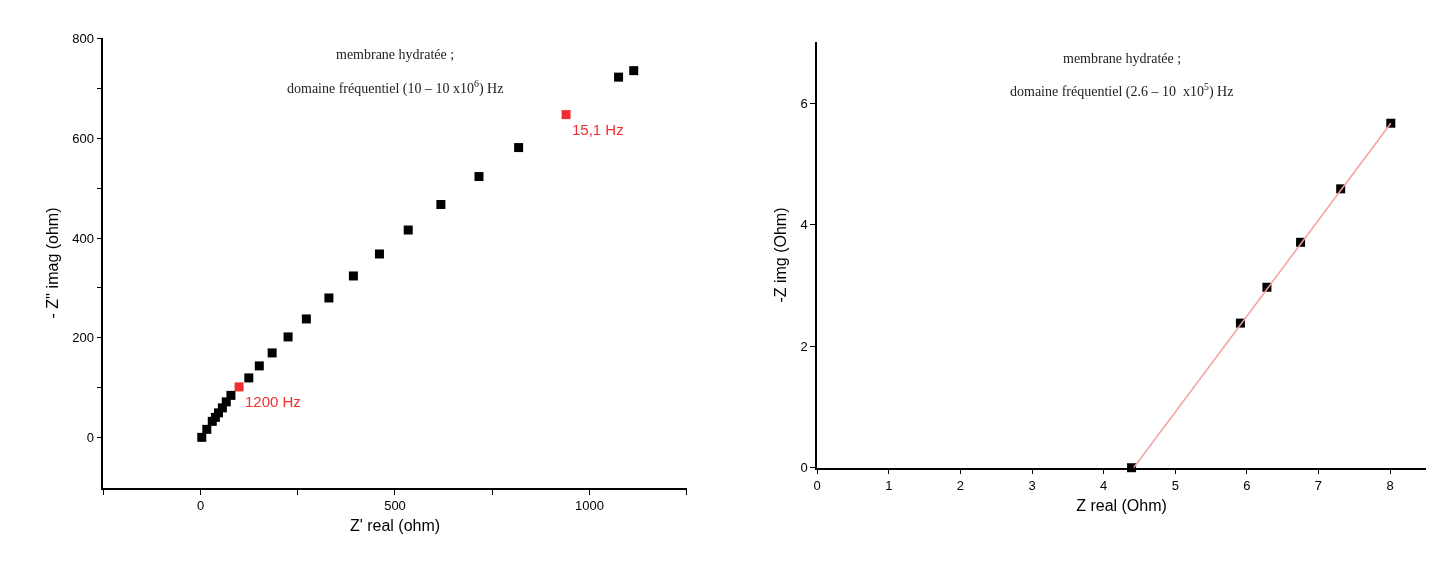  I want to click on text: domaine fréquentiel (10 – 10 x10$^{6}$) Hz, so click(395, 87).